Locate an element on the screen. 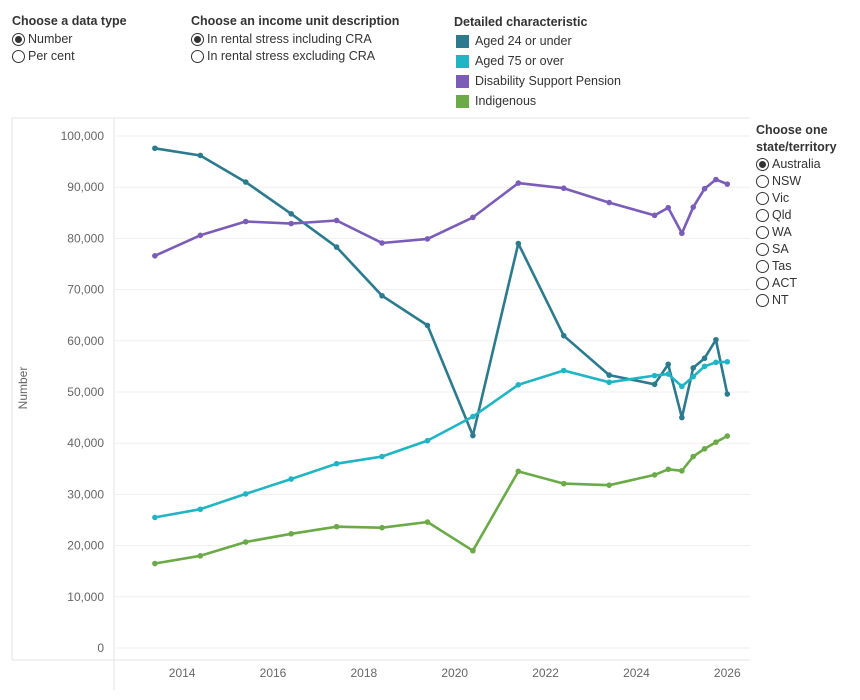 This screenshot has height=700, width=860. legend-item-aged-24-or-under: Aged 24 or under is located at coordinates (514, 41).